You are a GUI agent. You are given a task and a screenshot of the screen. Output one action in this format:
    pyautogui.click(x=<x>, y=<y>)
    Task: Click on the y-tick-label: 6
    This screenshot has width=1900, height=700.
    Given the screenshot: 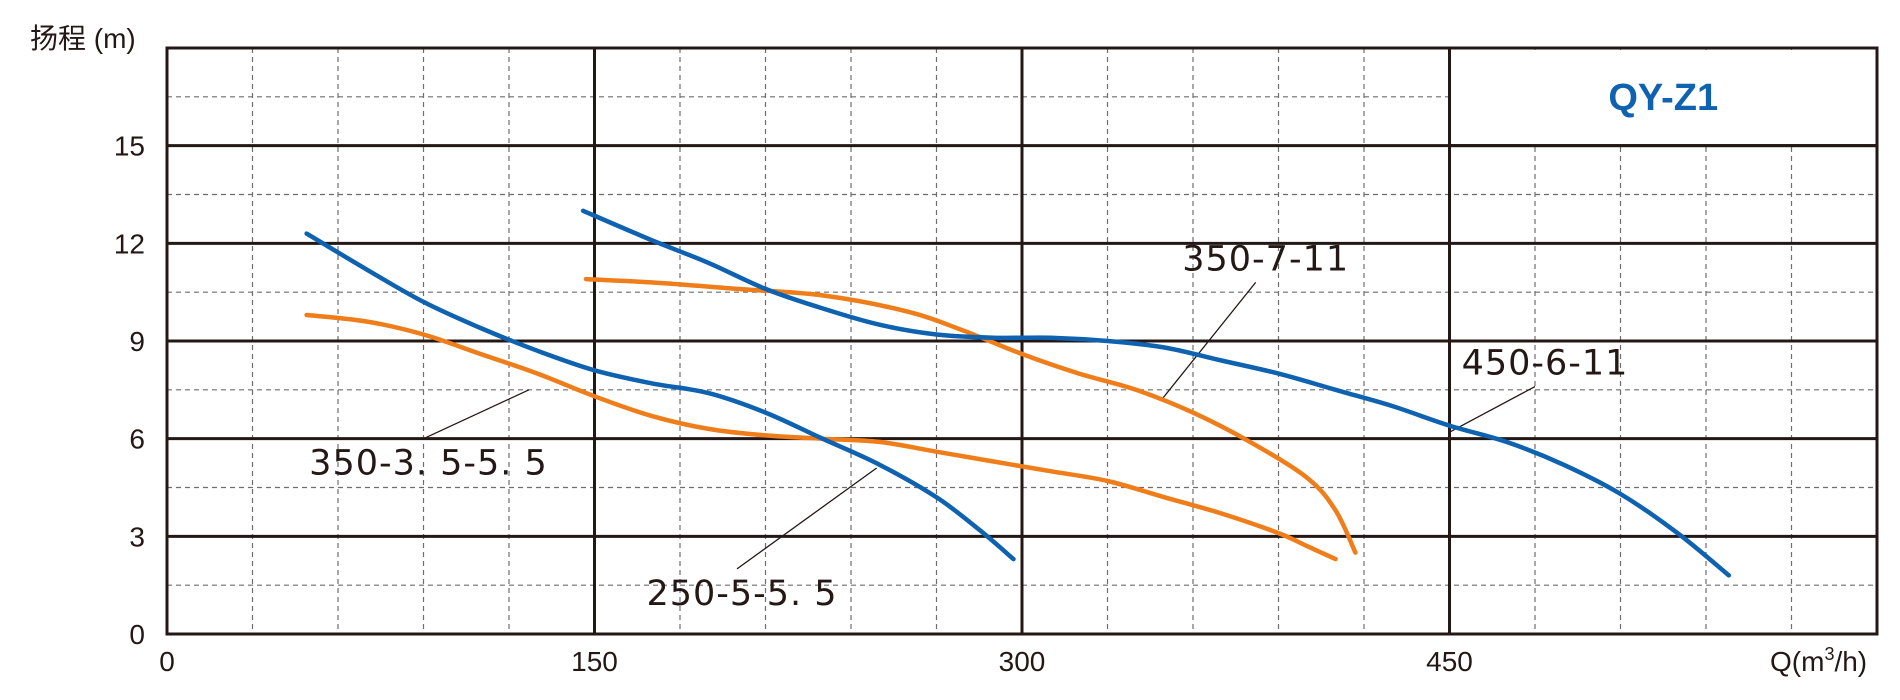 What is the action you would take?
    pyautogui.click(x=137, y=439)
    